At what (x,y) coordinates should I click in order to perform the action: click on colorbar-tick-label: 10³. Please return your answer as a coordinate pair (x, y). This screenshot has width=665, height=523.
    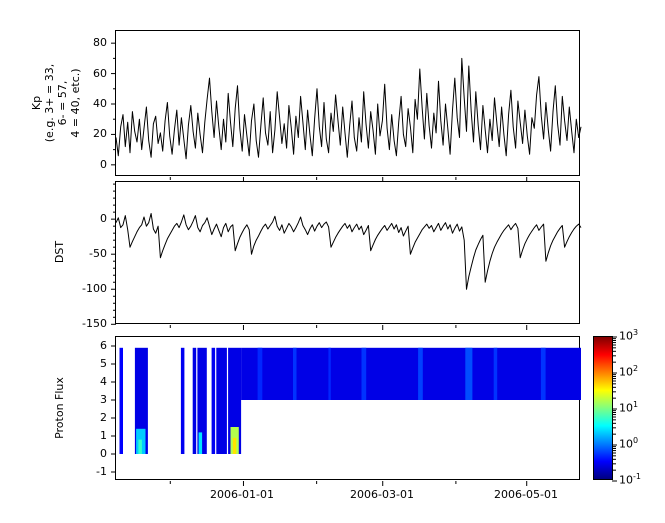
    Looking at the image, I should click on (629, 335).